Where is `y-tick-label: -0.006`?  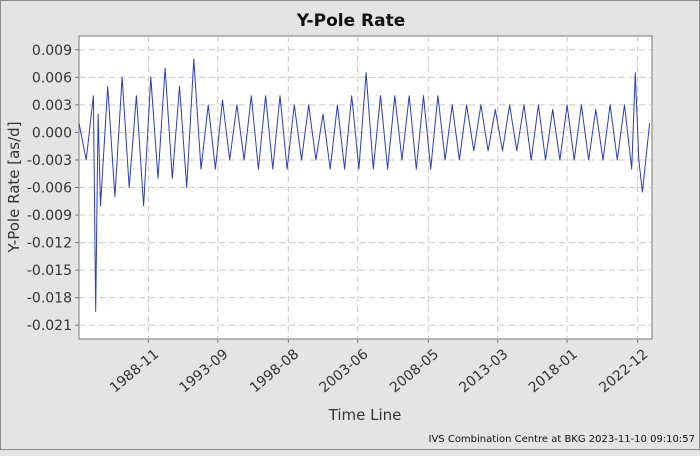 y-tick-label: -0.006 is located at coordinates (49, 189).